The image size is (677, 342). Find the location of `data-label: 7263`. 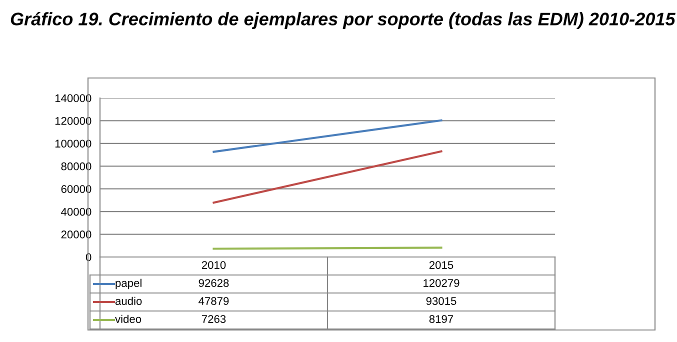

data-label: 7263 is located at coordinates (214, 319).